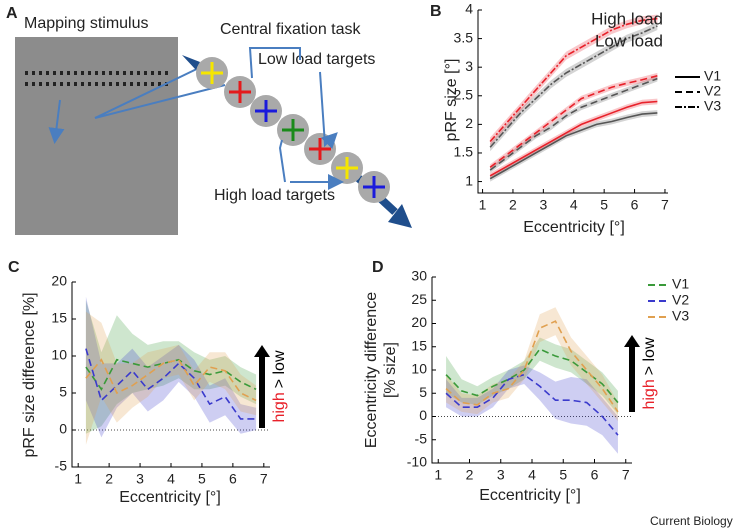 This screenshot has height=532, width=745. What do you see at coordinates (12, 13) in the screenshot?
I see `panel-letter: A` at bounding box center [12, 13].